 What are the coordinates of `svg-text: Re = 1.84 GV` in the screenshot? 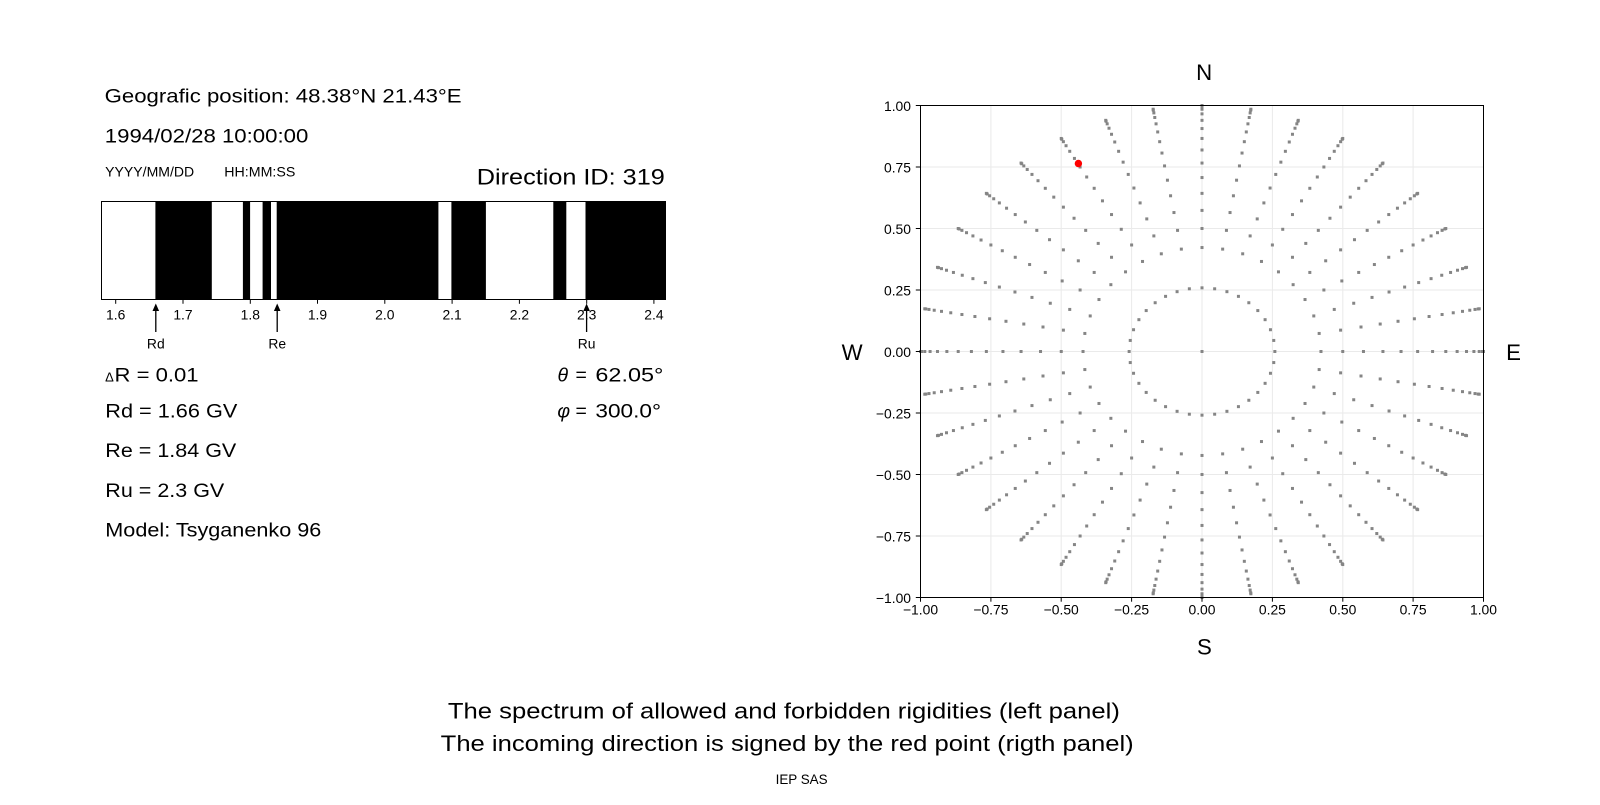 It's located at (170, 451).